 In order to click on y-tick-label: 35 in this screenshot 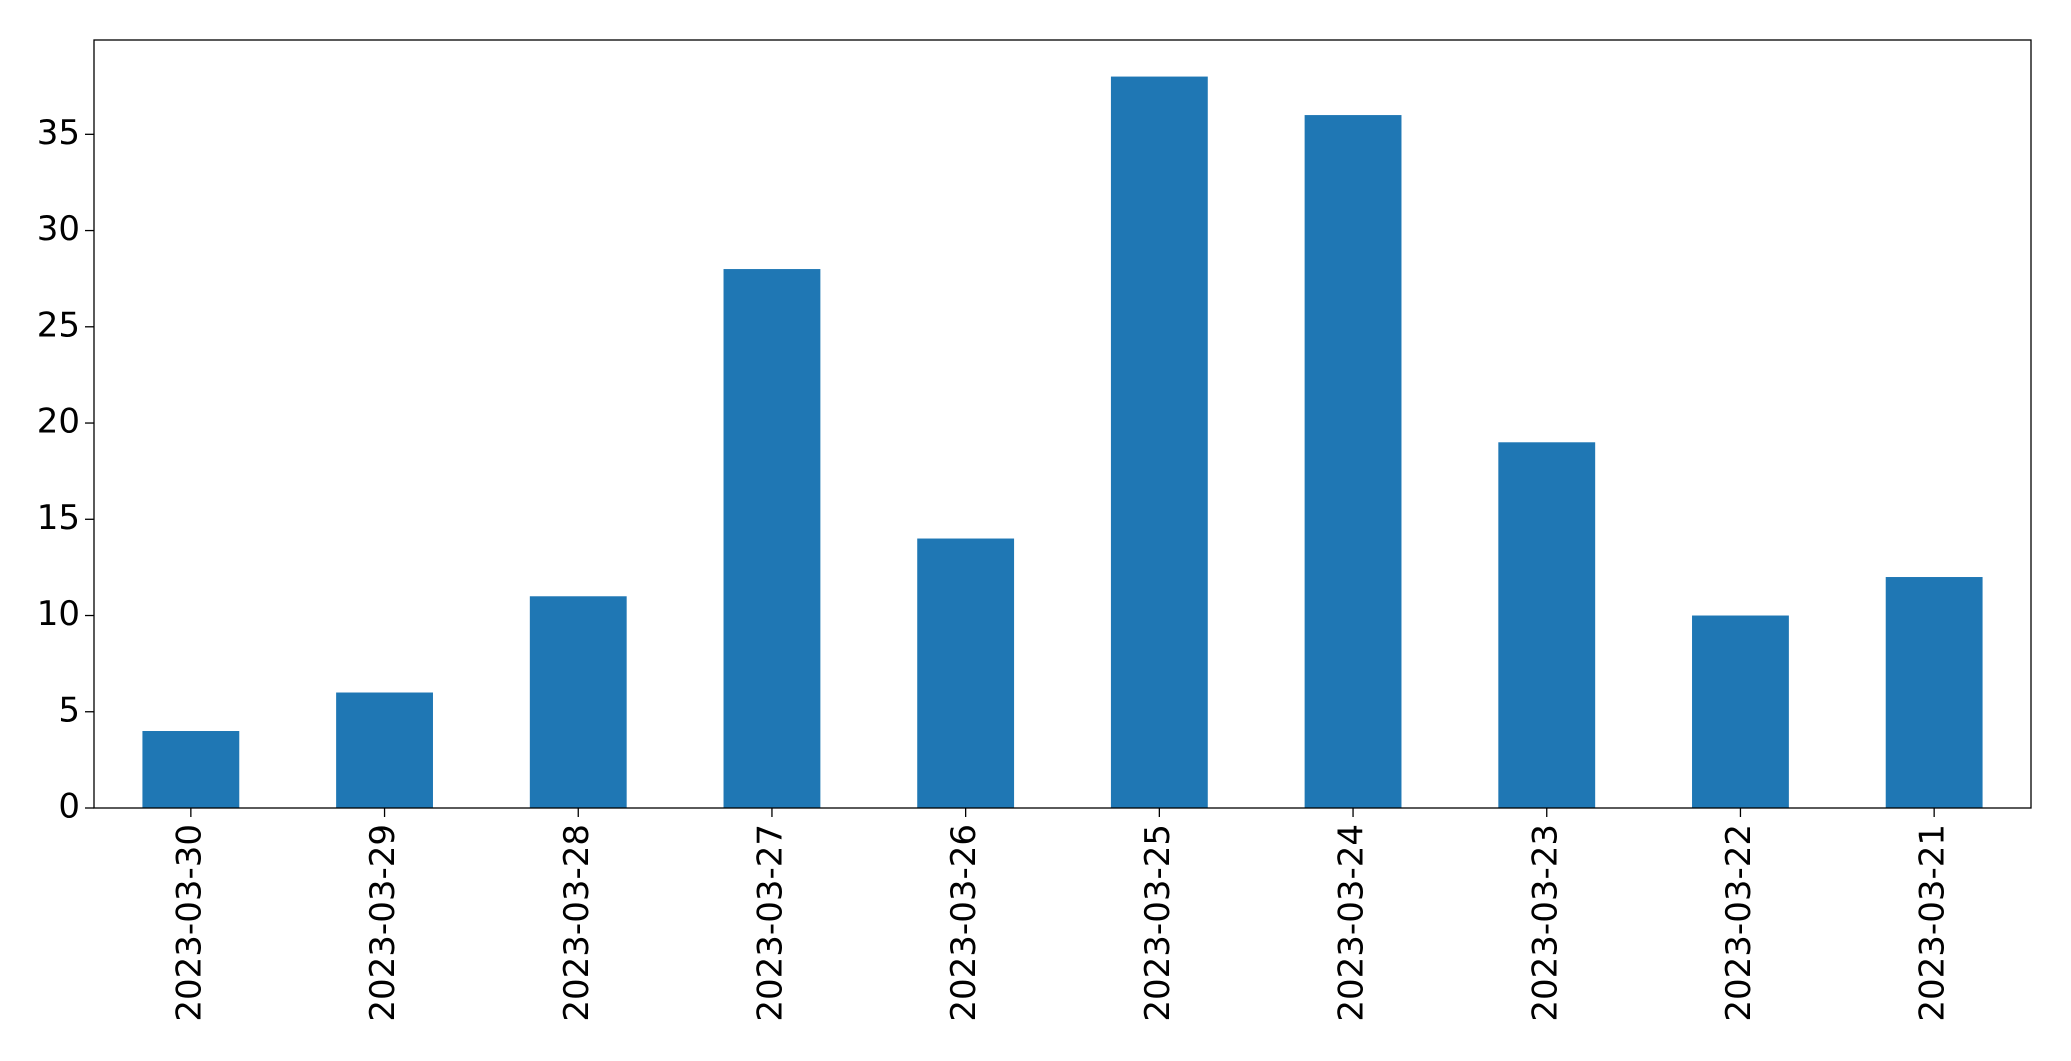, I will do `click(58, 133)`.